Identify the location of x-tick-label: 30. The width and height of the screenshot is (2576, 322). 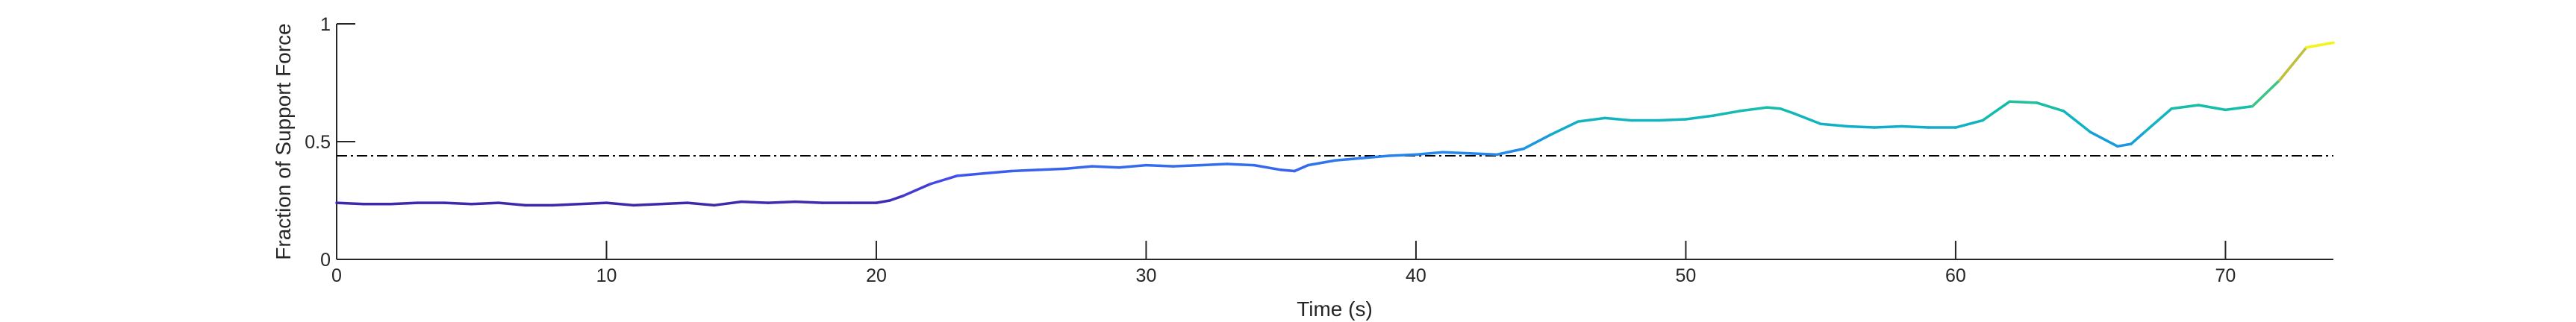
(1146, 275).